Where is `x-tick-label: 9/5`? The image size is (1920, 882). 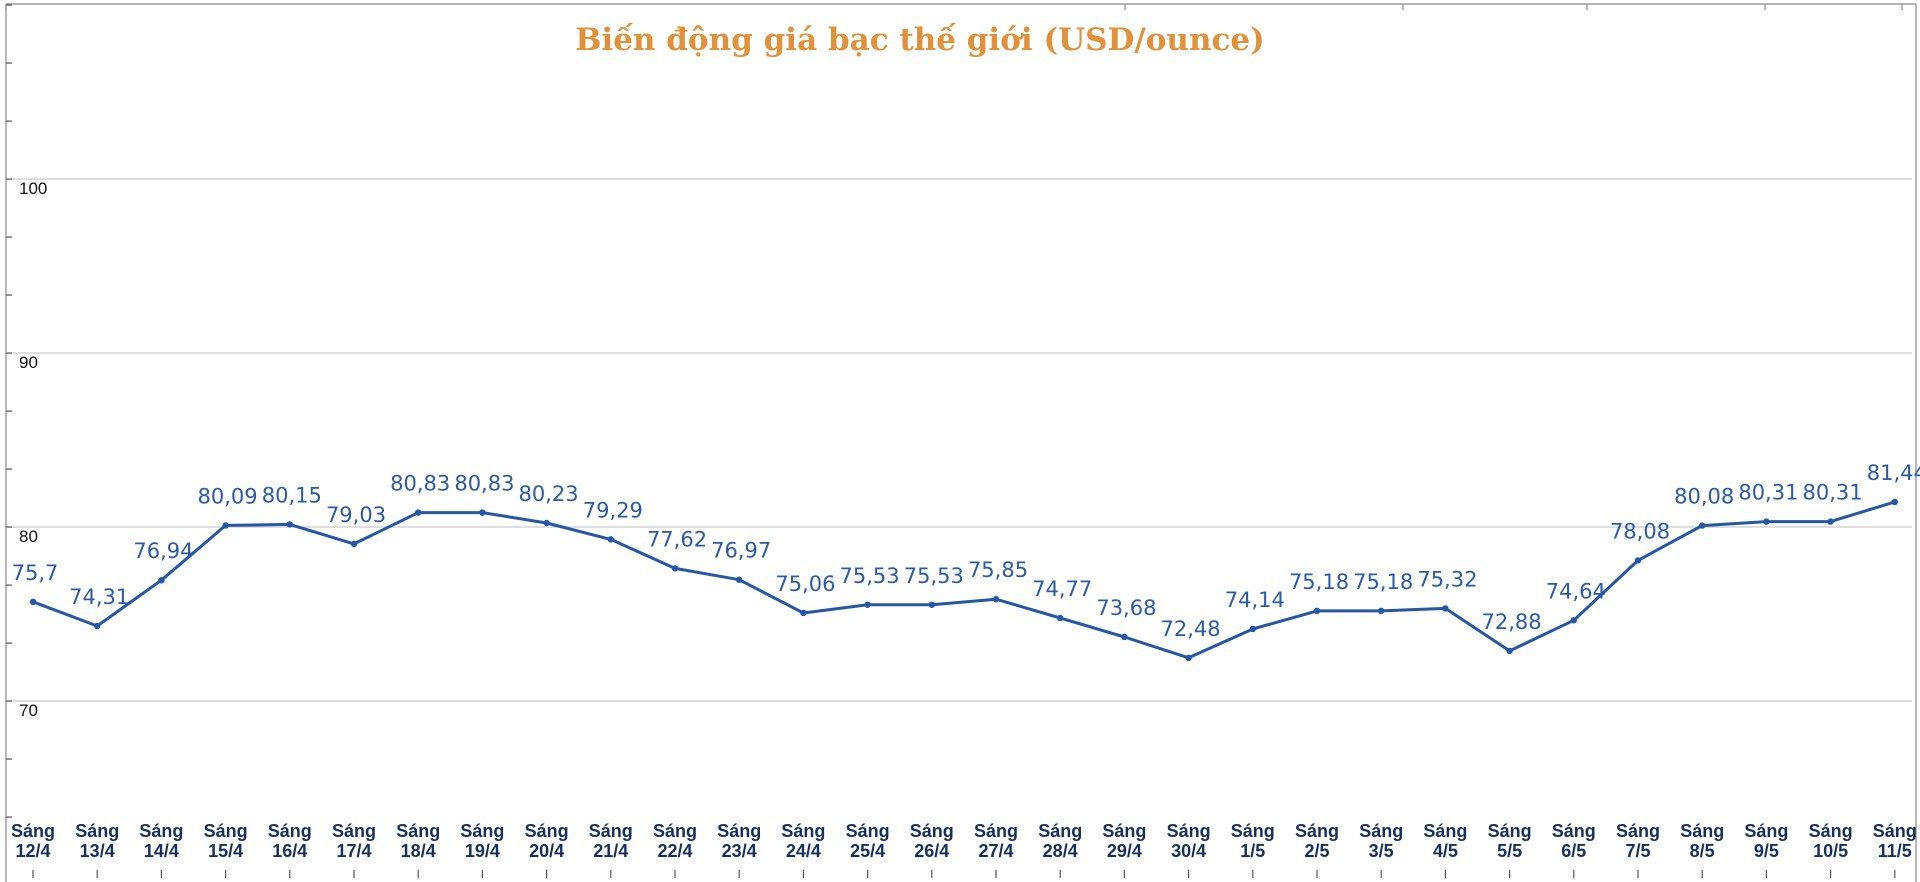
x-tick-label: 9/5 is located at coordinates (1766, 851).